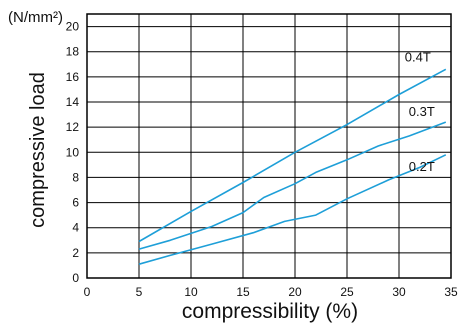 The width and height of the screenshot is (463, 324). I want to click on series-label-0.2T: 0.2T, so click(422, 166).